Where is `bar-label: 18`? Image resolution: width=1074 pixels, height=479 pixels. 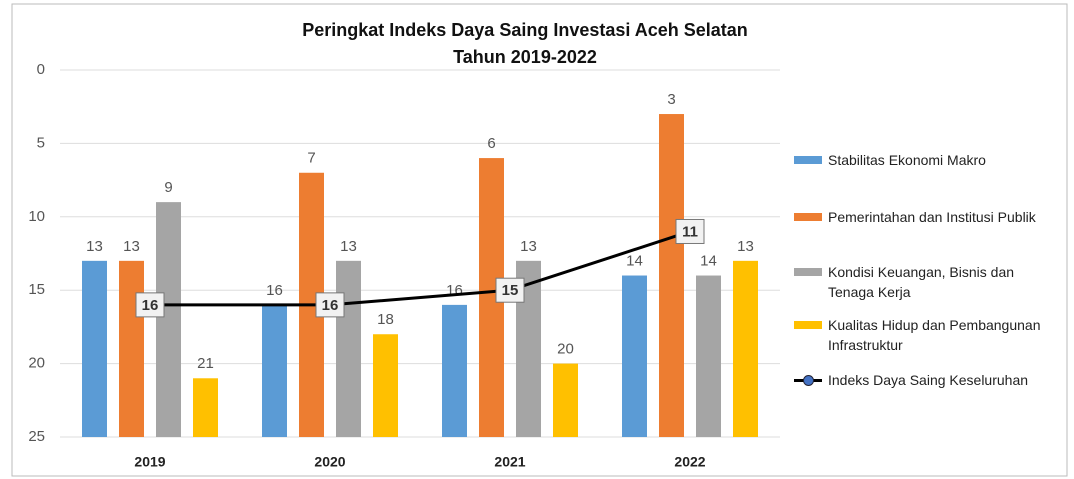
bar-label: 18 is located at coordinates (385, 319).